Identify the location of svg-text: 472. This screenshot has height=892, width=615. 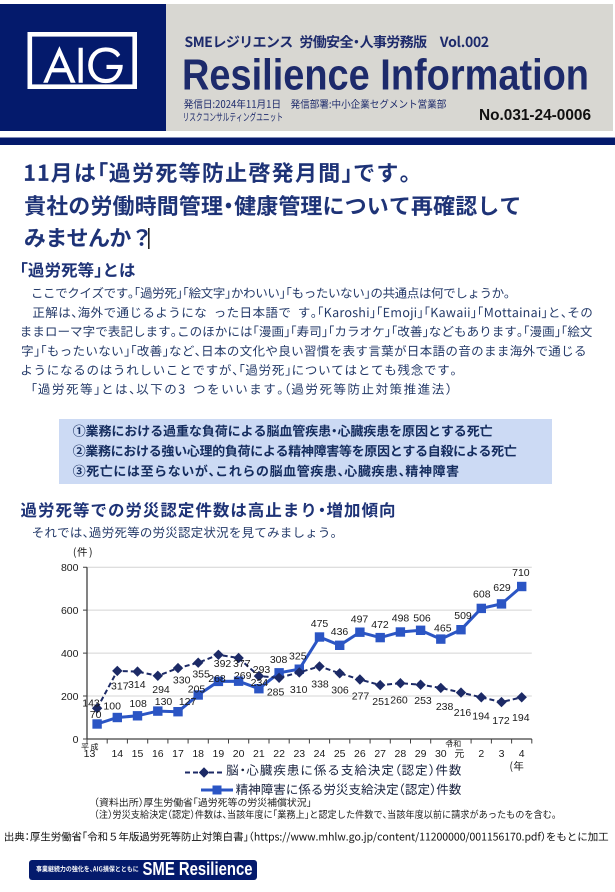
(380, 625).